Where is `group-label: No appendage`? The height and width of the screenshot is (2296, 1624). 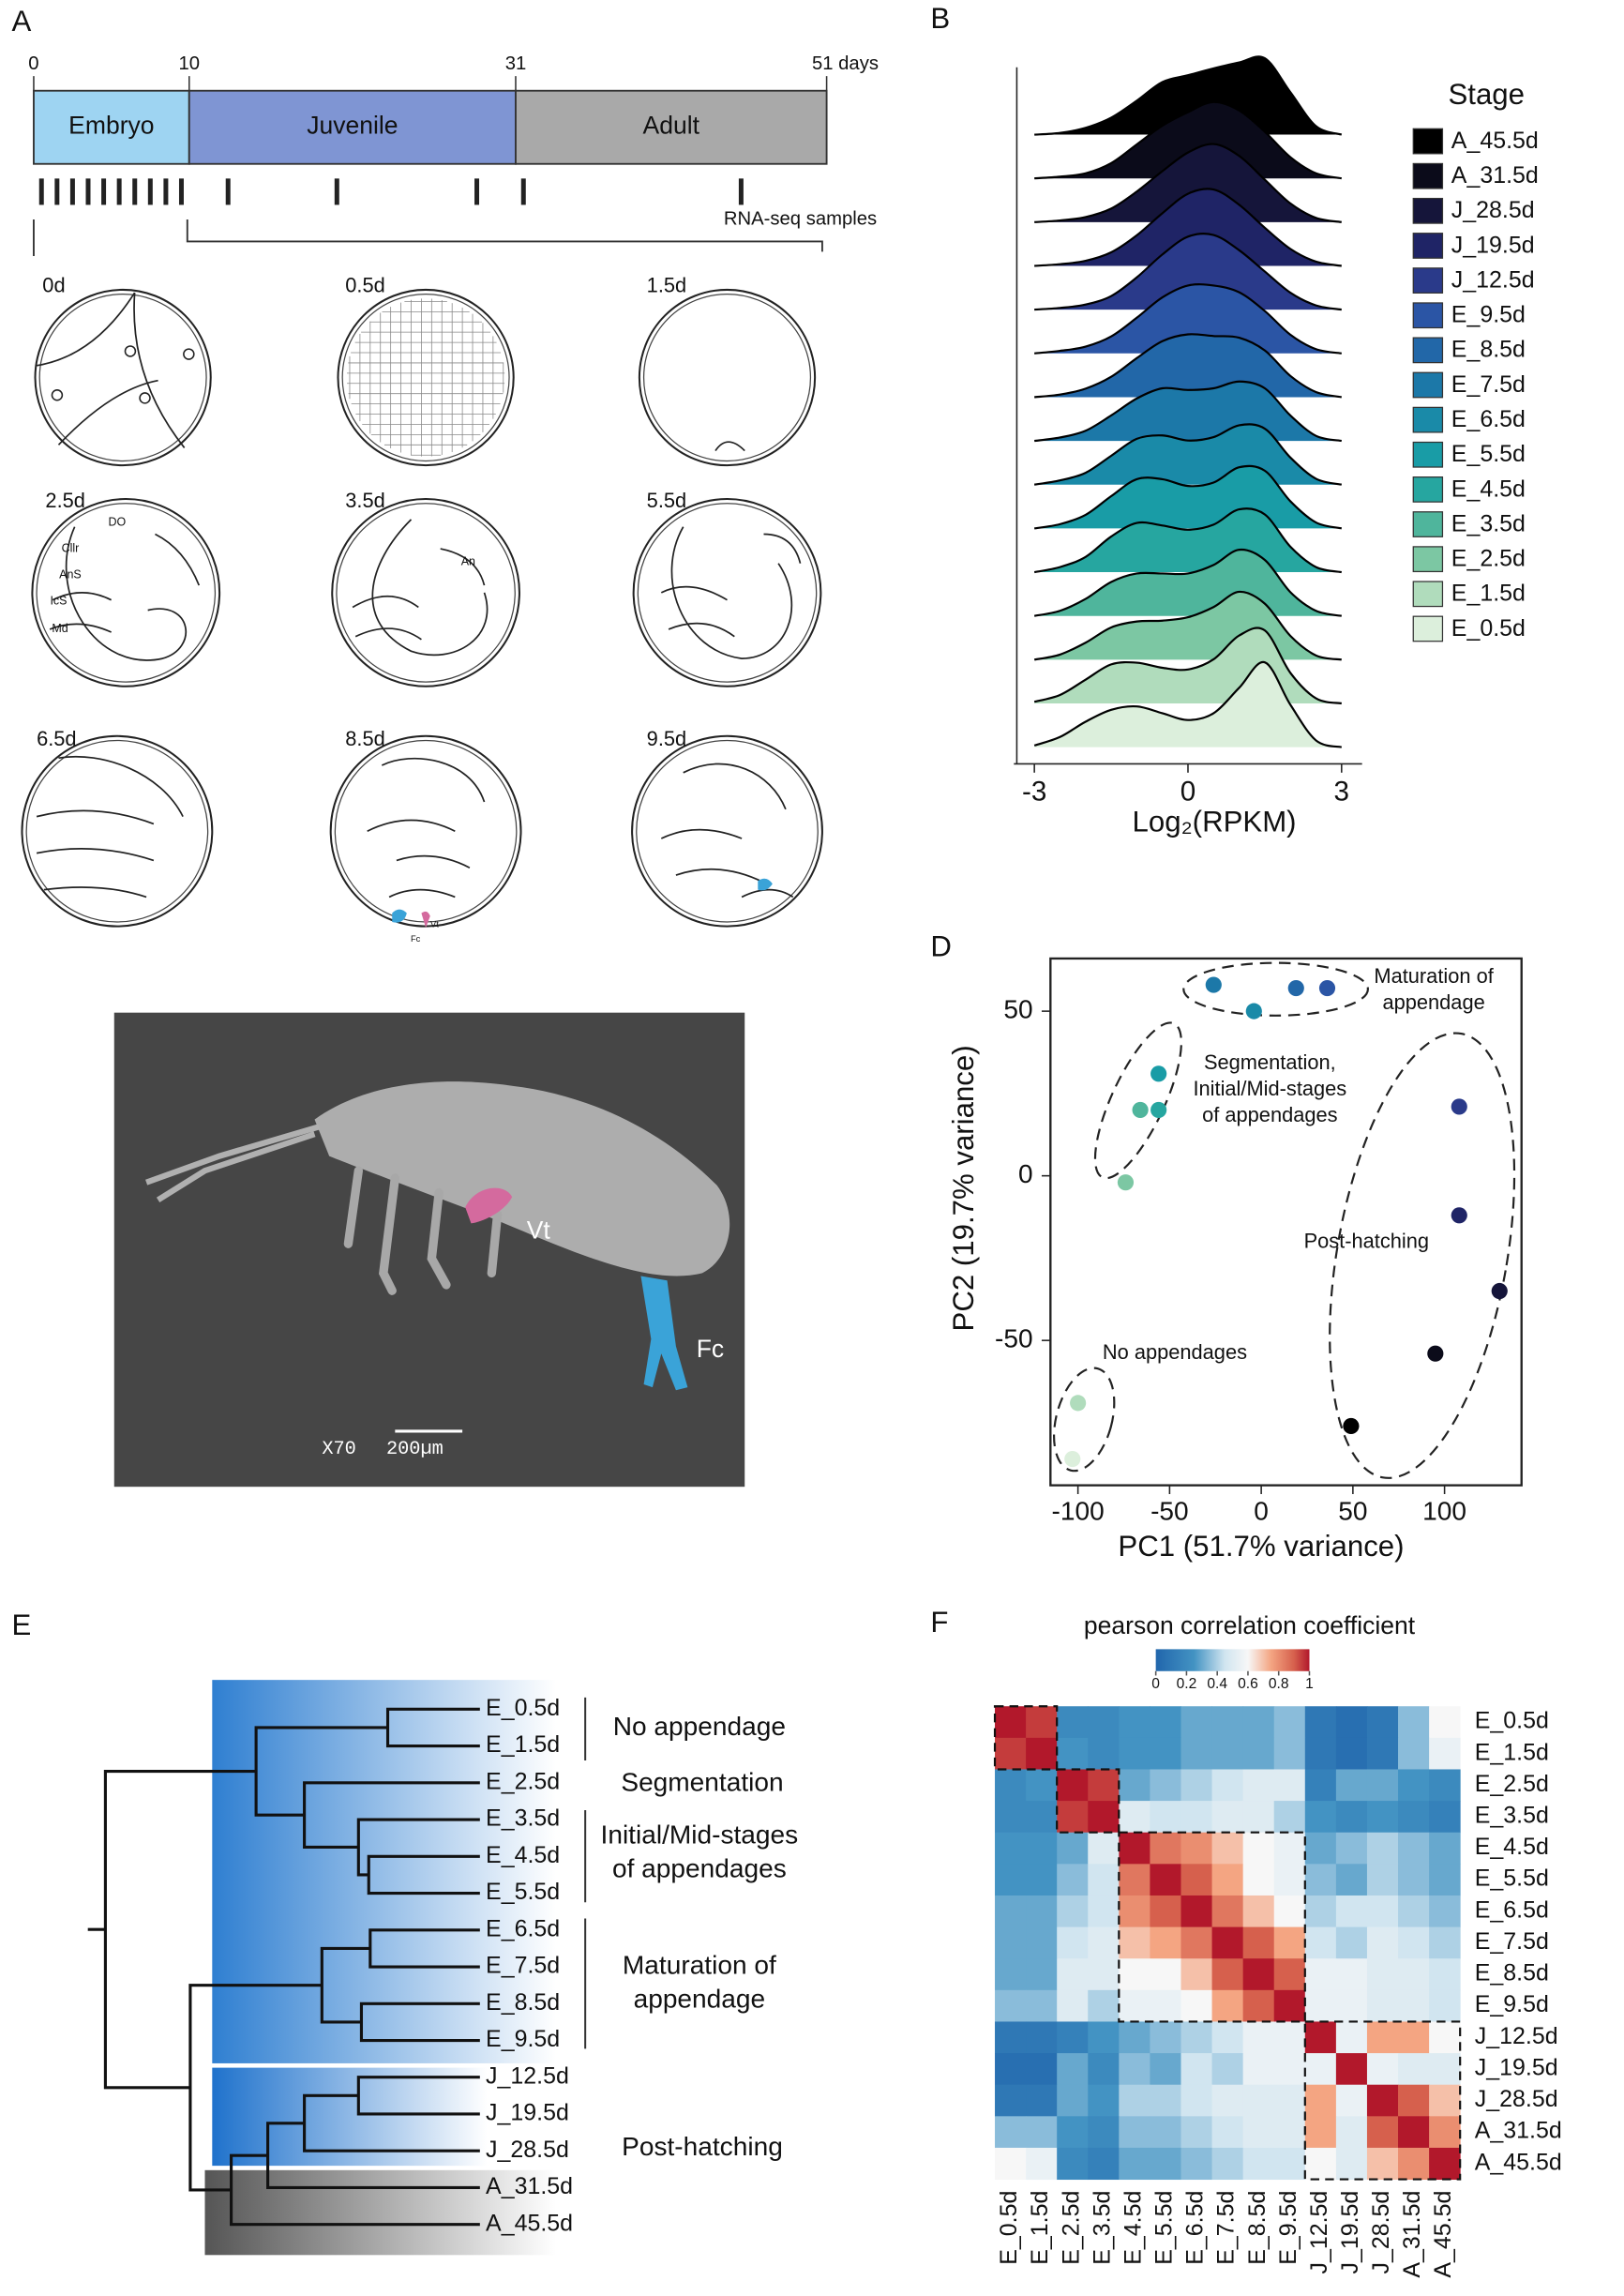 group-label: No appendage is located at coordinates (699, 1726).